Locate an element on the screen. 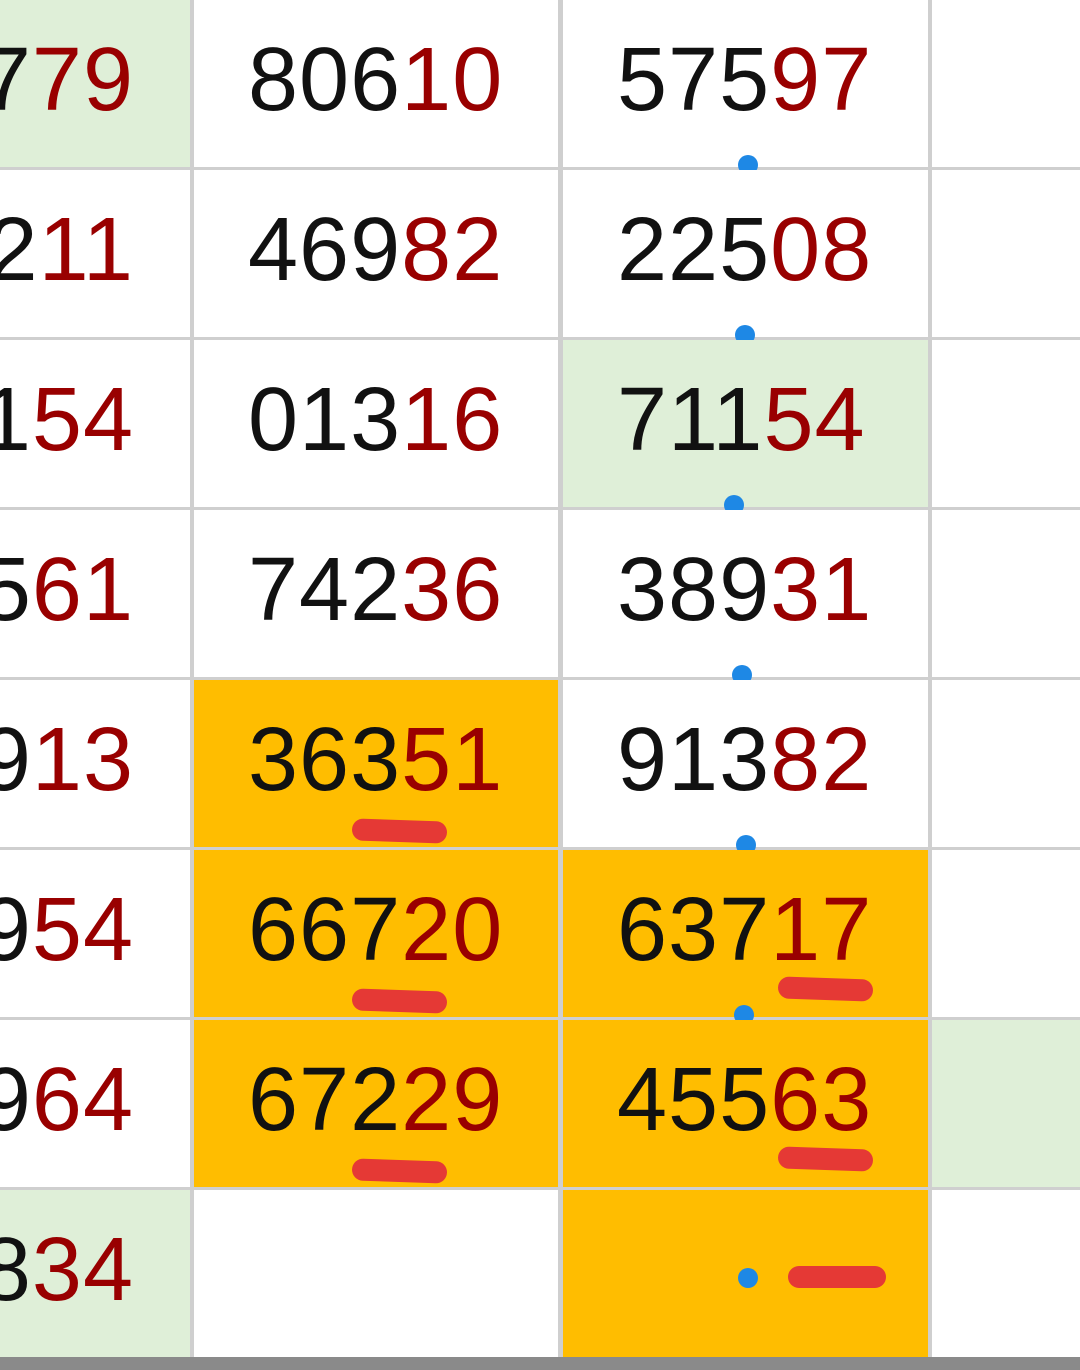  cell-value-red-digits: 61 is located at coordinates (82, 590).